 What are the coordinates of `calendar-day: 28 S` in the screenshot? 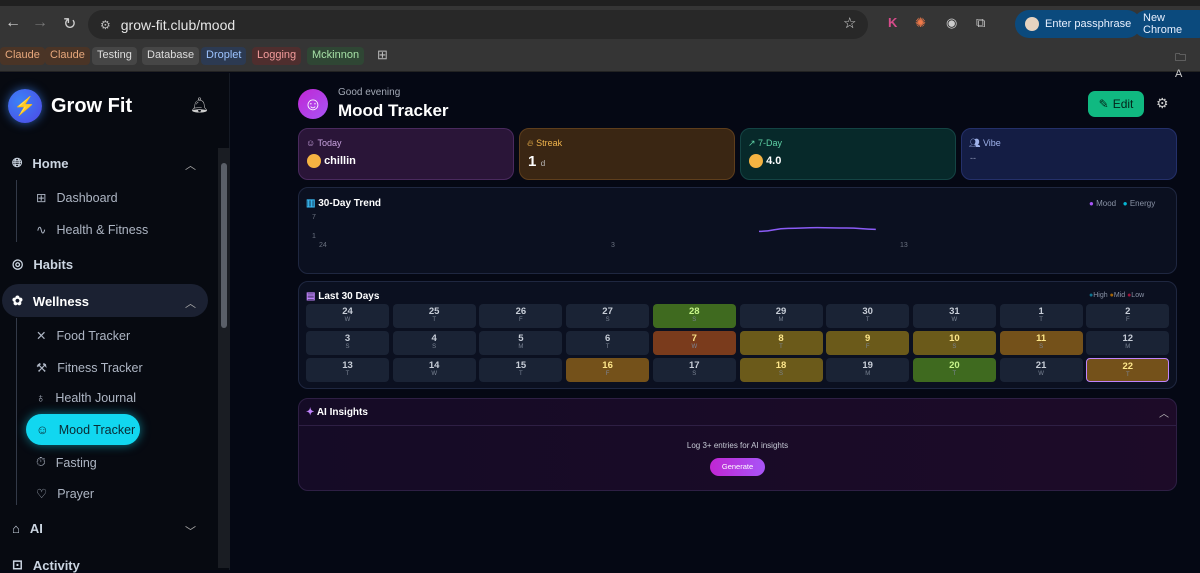 It's located at (694, 316).